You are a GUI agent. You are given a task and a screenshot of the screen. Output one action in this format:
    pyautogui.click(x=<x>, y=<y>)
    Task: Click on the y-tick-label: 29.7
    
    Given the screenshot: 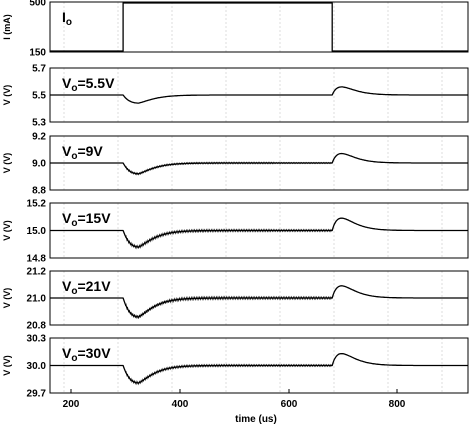 What is the action you would take?
    pyautogui.click(x=37, y=394)
    